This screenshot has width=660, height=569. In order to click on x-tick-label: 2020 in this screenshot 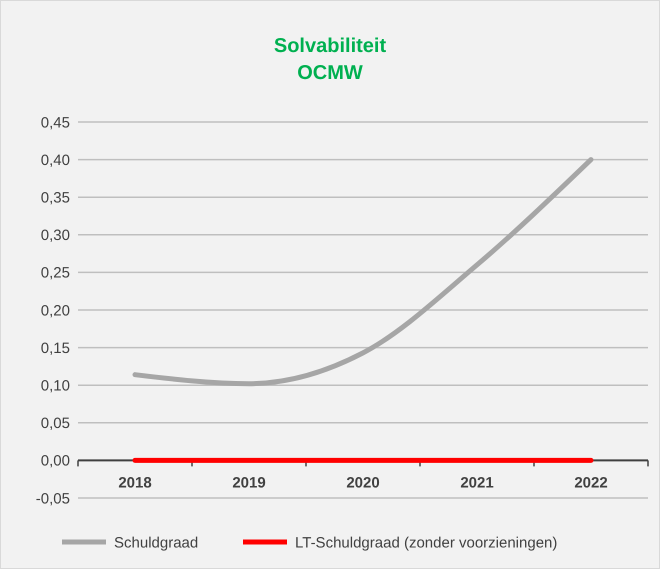, I will do `click(363, 483)`.